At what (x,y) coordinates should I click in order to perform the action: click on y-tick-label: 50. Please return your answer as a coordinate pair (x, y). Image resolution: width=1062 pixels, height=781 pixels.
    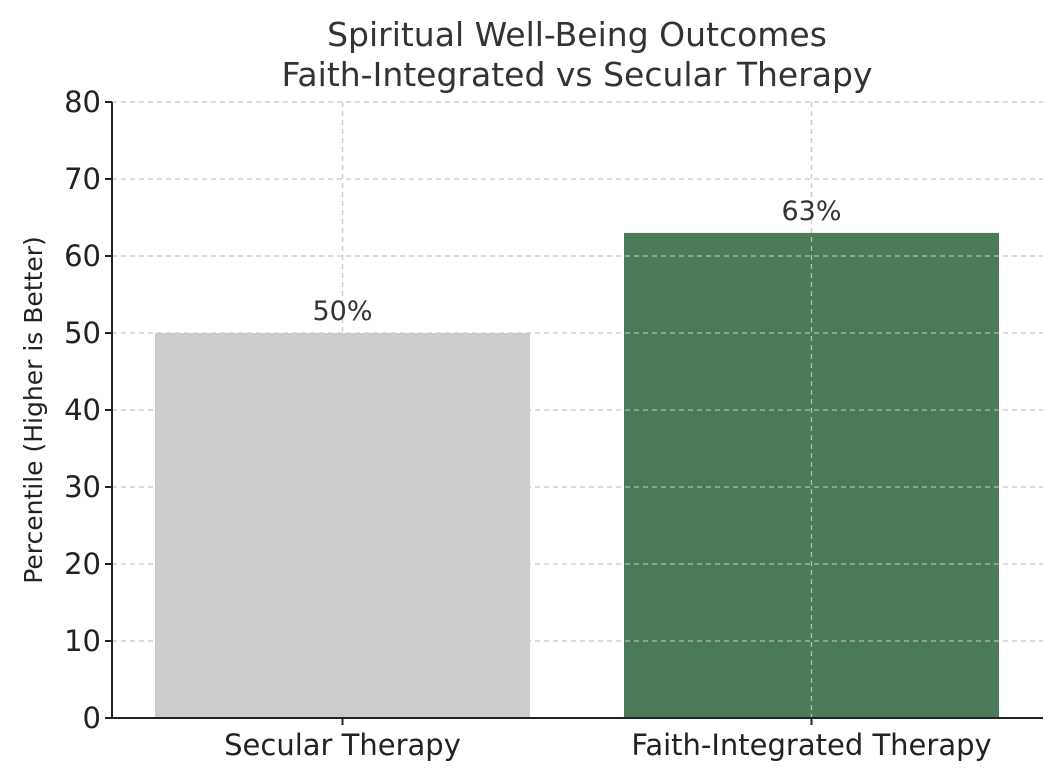
    Looking at the image, I should click on (82, 333).